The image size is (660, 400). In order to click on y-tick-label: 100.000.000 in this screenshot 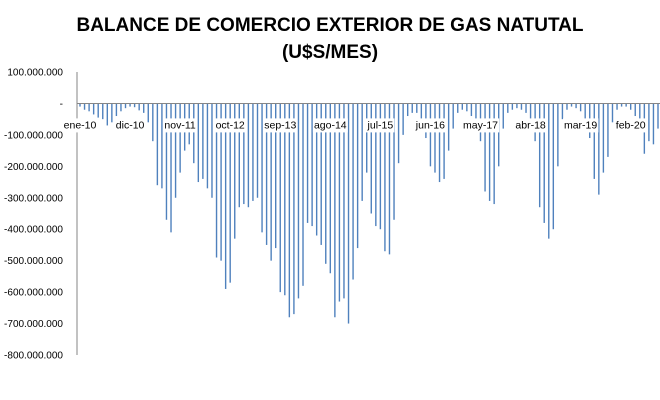, I will do `click(35, 73)`.